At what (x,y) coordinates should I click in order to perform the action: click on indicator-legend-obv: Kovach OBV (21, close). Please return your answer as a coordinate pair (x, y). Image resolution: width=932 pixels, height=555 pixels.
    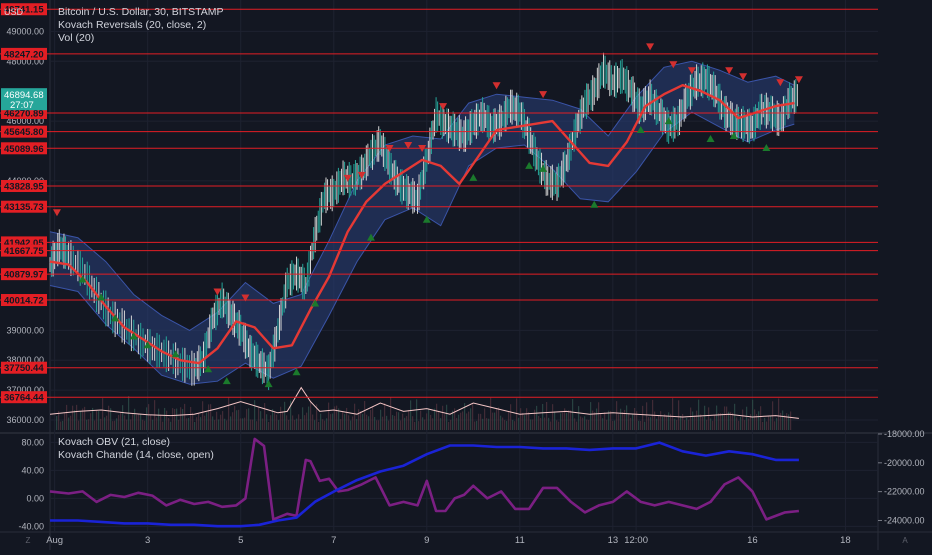
    Looking at the image, I should click on (114, 442).